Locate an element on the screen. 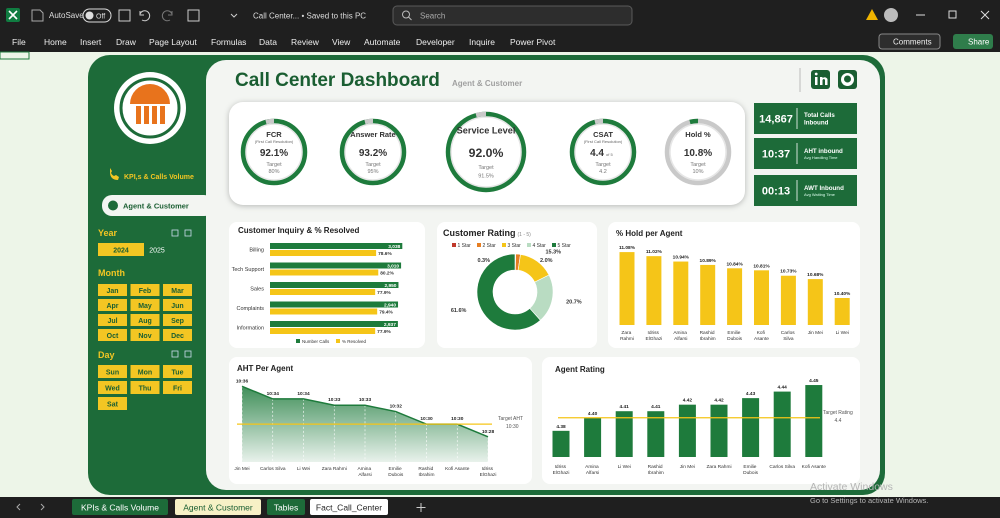  ribbon-tab: Formulas is located at coordinates (228, 42).